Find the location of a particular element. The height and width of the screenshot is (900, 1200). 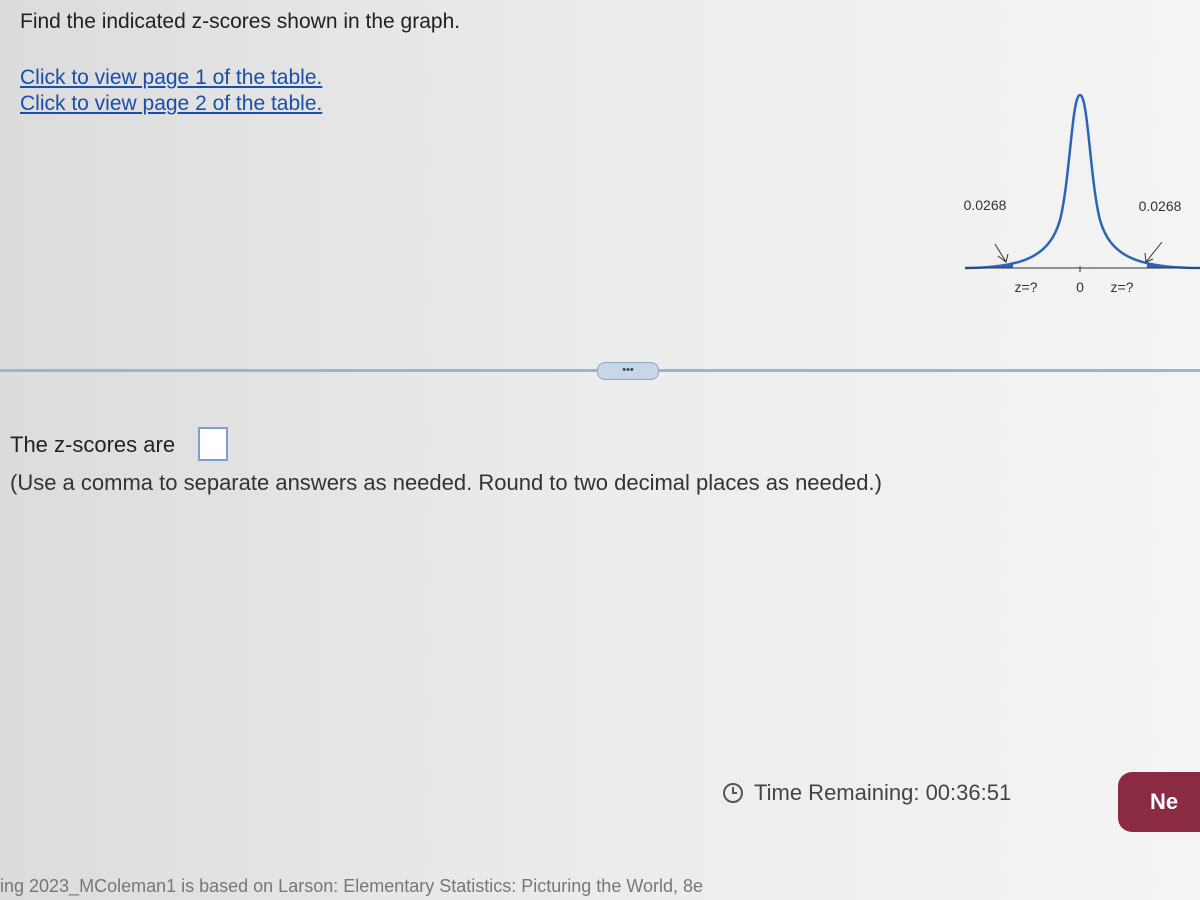

expand-button: ••• is located at coordinates (628, 371).